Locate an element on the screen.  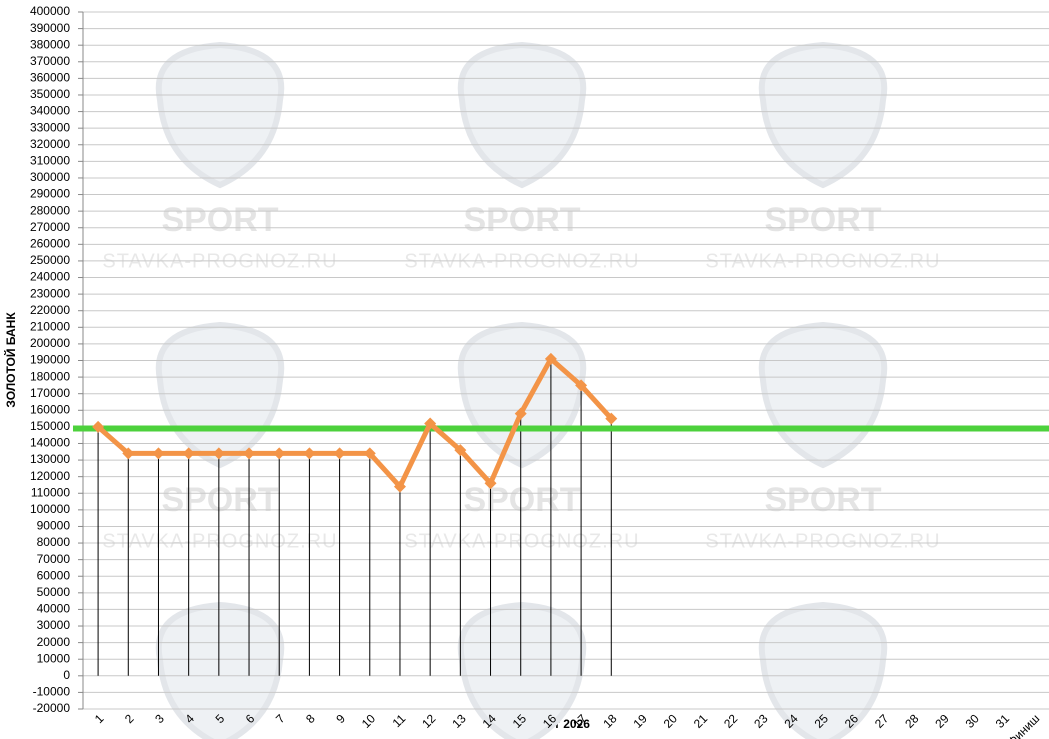
y-tick-label: 250000 is located at coordinates (50, 260).